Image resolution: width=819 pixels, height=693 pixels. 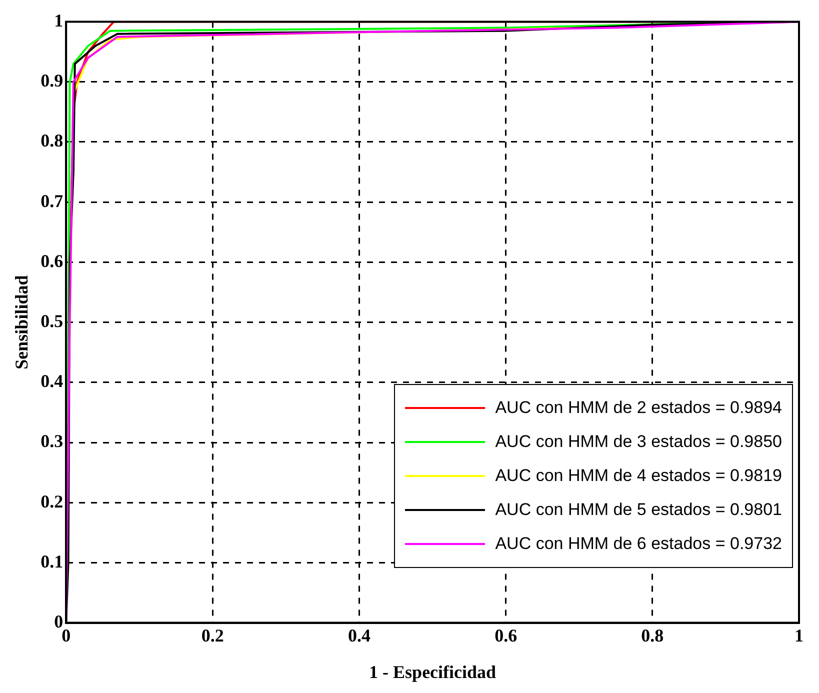 What do you see at coordinates (652, 635) in the screenshot?
I see `x-tick-label: 0.8` at bounding box center [652, 635].